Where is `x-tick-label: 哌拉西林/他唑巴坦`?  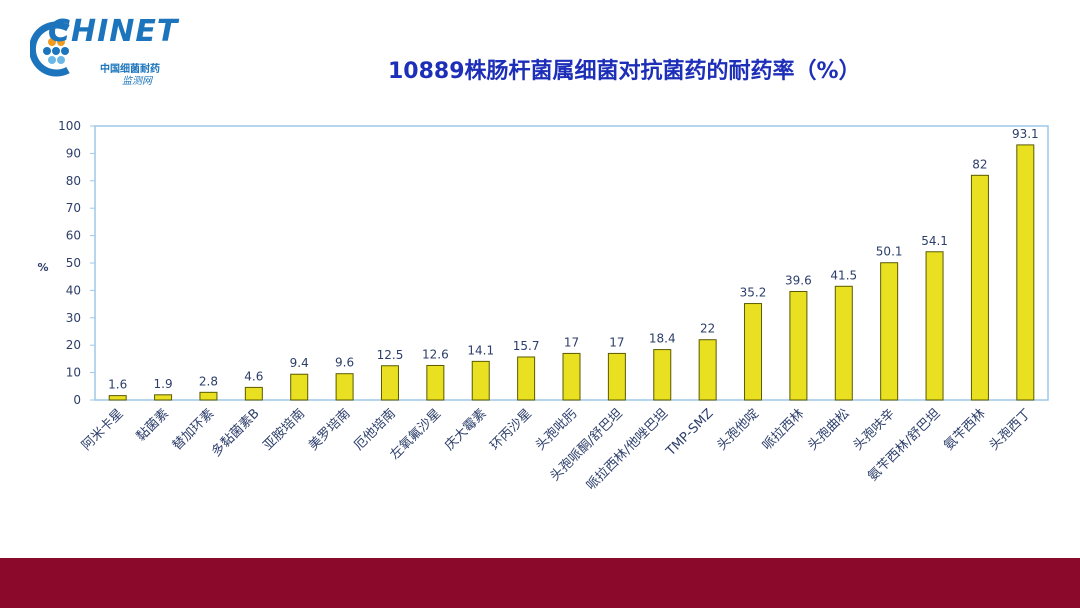 x-tick-label: 哌拉西林/他唑巴坦 is located at coordinates (627, 450).